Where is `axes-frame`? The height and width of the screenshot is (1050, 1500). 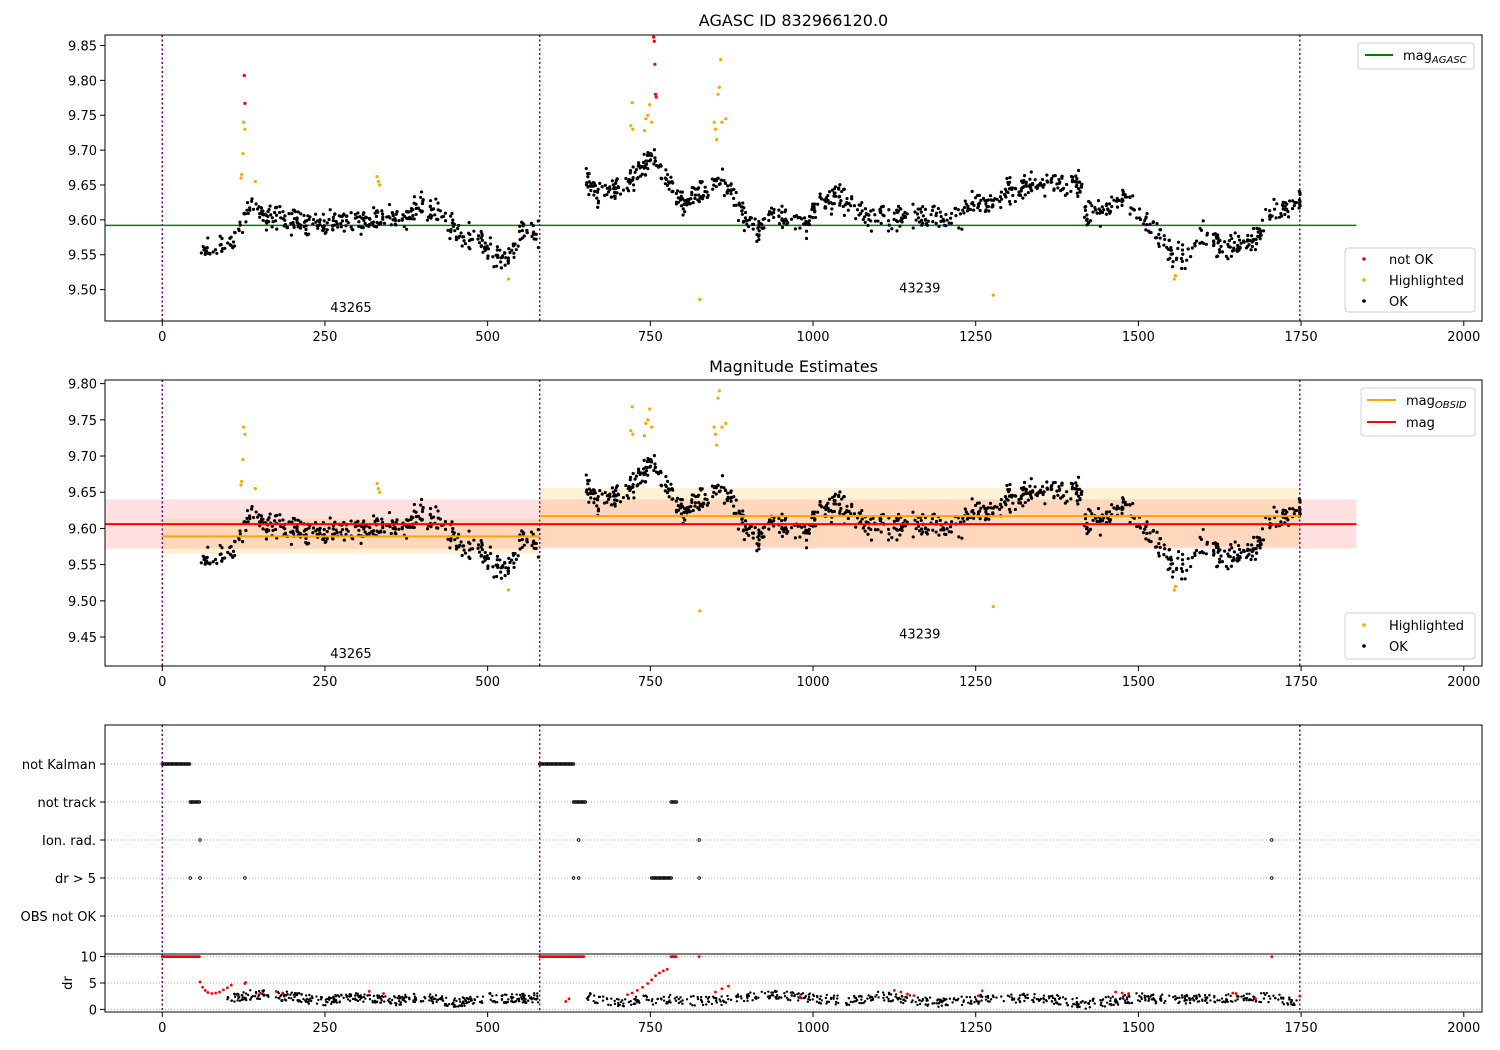
axes-frame is located at coordinates (793, 983).